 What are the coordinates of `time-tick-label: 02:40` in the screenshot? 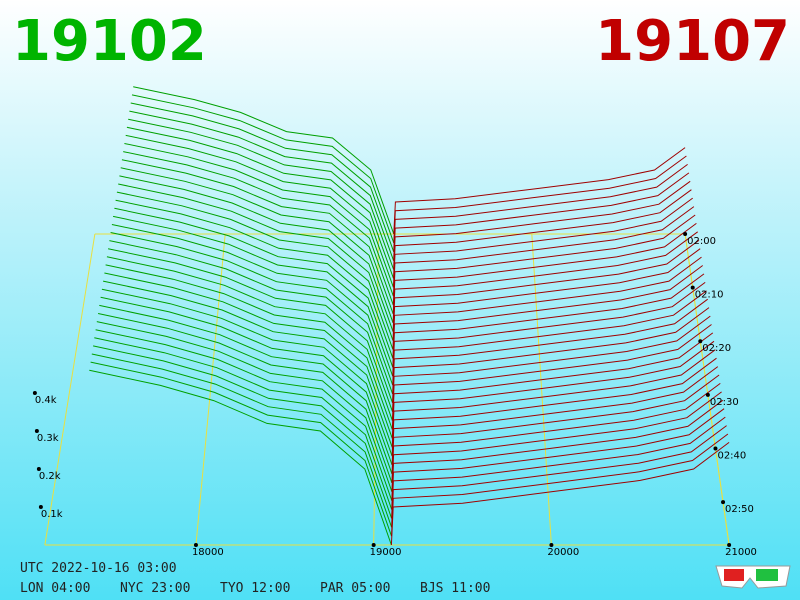 It's located at (731, 455).